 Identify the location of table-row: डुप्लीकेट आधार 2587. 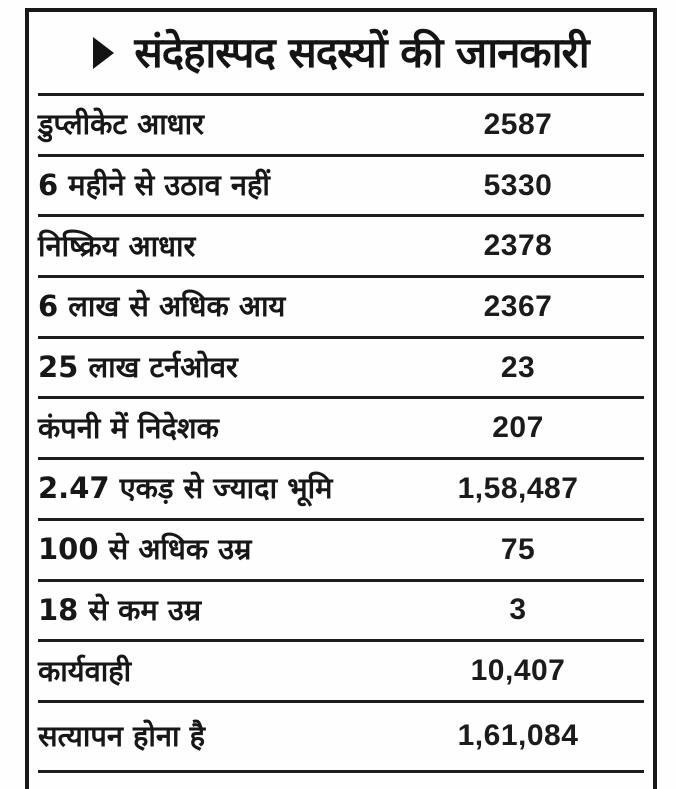
(341, 123).